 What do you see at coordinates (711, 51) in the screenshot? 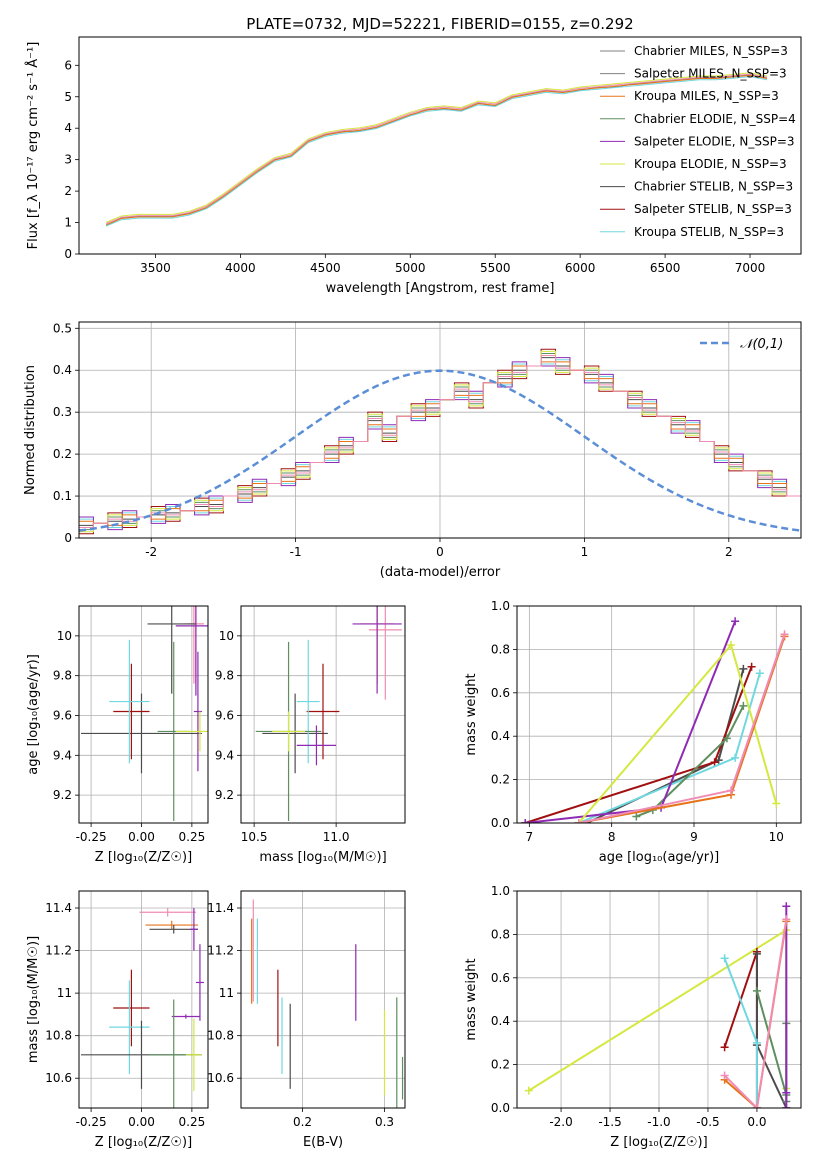
I see `legend-label: Chabrier MILES, N_SSP=3` at bounding box center [711, 51].